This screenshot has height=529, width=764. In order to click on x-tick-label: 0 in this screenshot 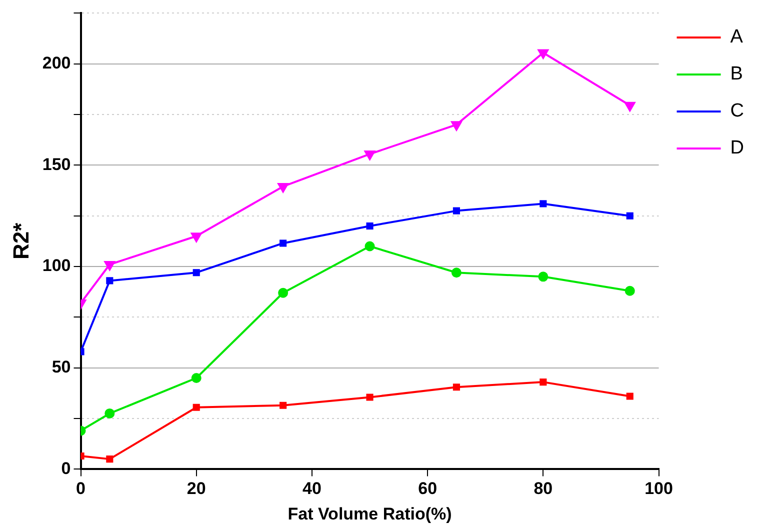, I will do `click(81, 488)`.